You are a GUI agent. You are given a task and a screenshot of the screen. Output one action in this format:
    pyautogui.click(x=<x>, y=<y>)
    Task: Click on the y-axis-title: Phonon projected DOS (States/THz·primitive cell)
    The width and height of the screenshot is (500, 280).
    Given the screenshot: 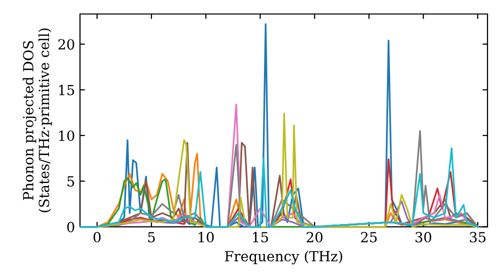 What is the action you would take?
    pyautogui.click(x=37, y=120)
    